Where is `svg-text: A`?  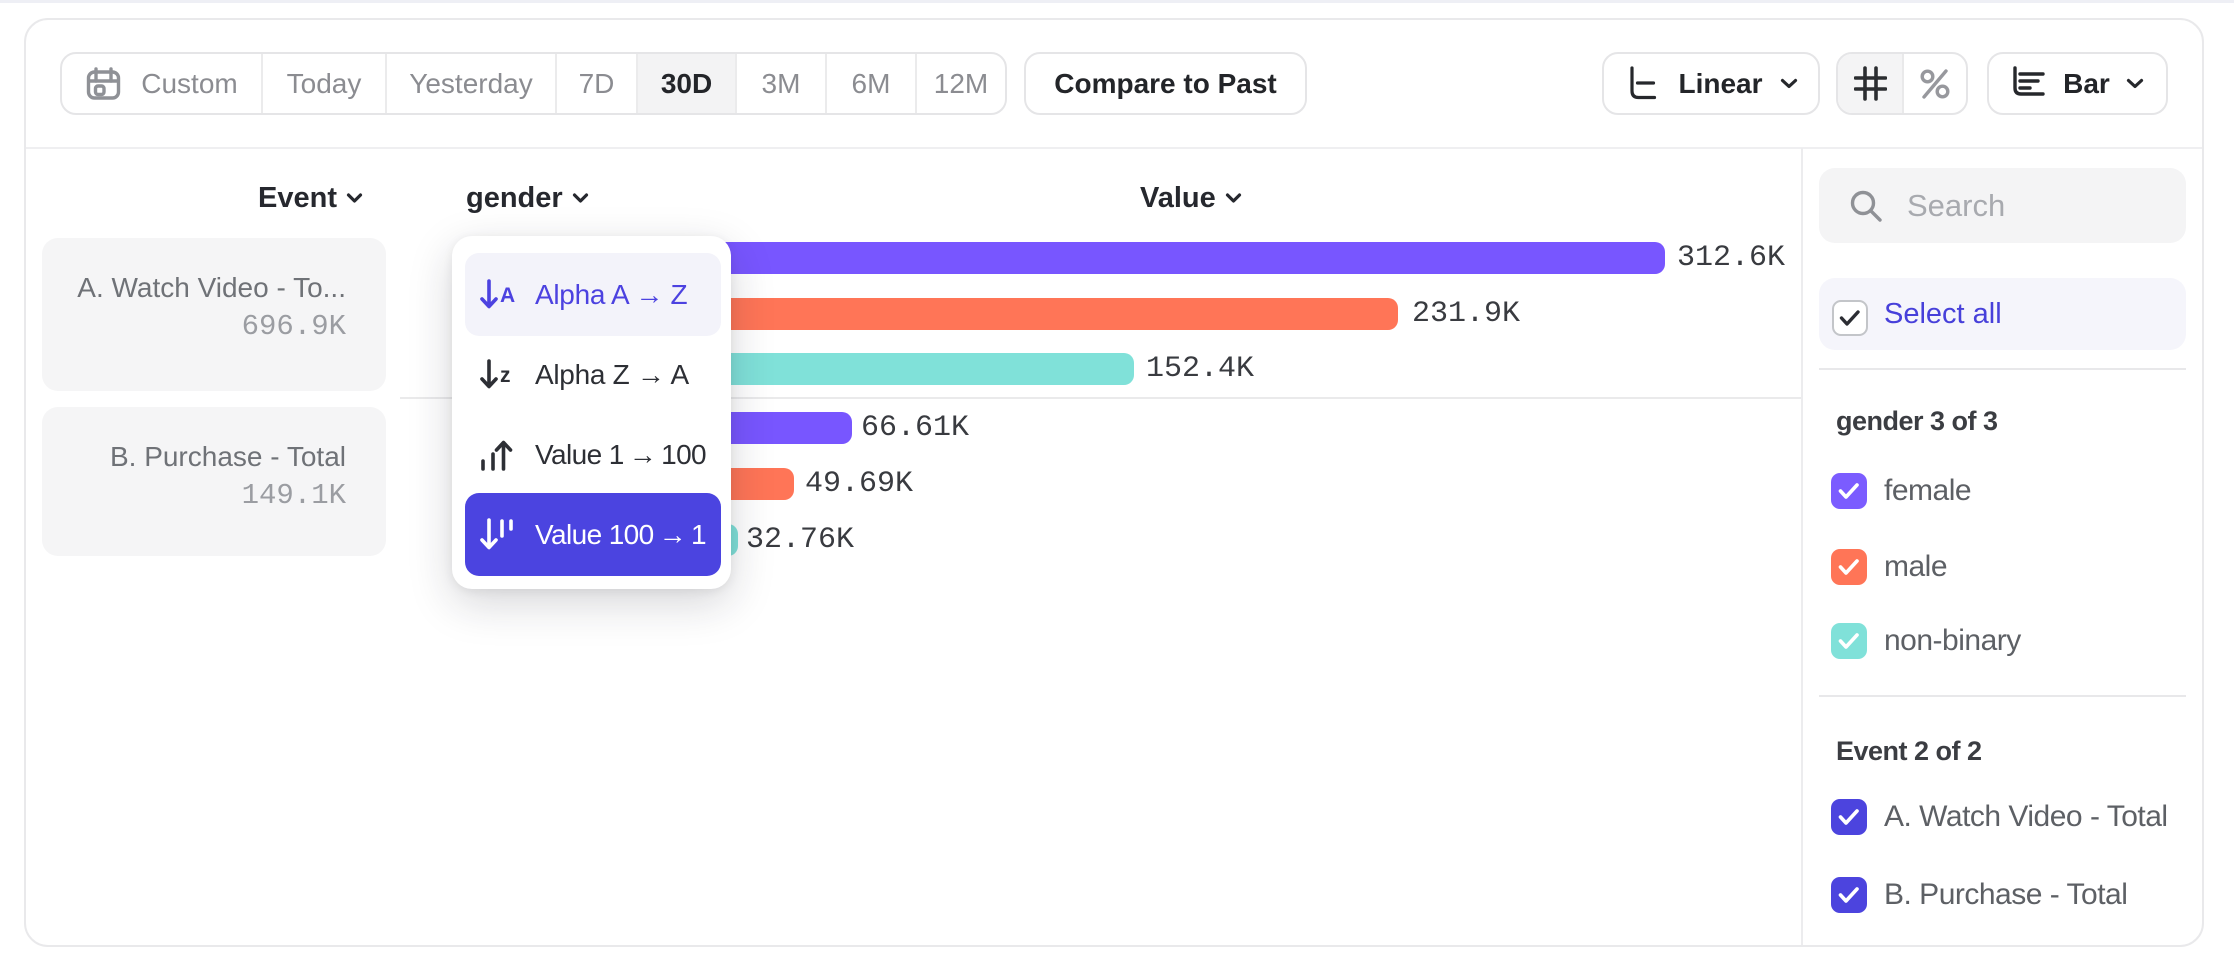
svg-text: A is located at coordinates (507, 295).